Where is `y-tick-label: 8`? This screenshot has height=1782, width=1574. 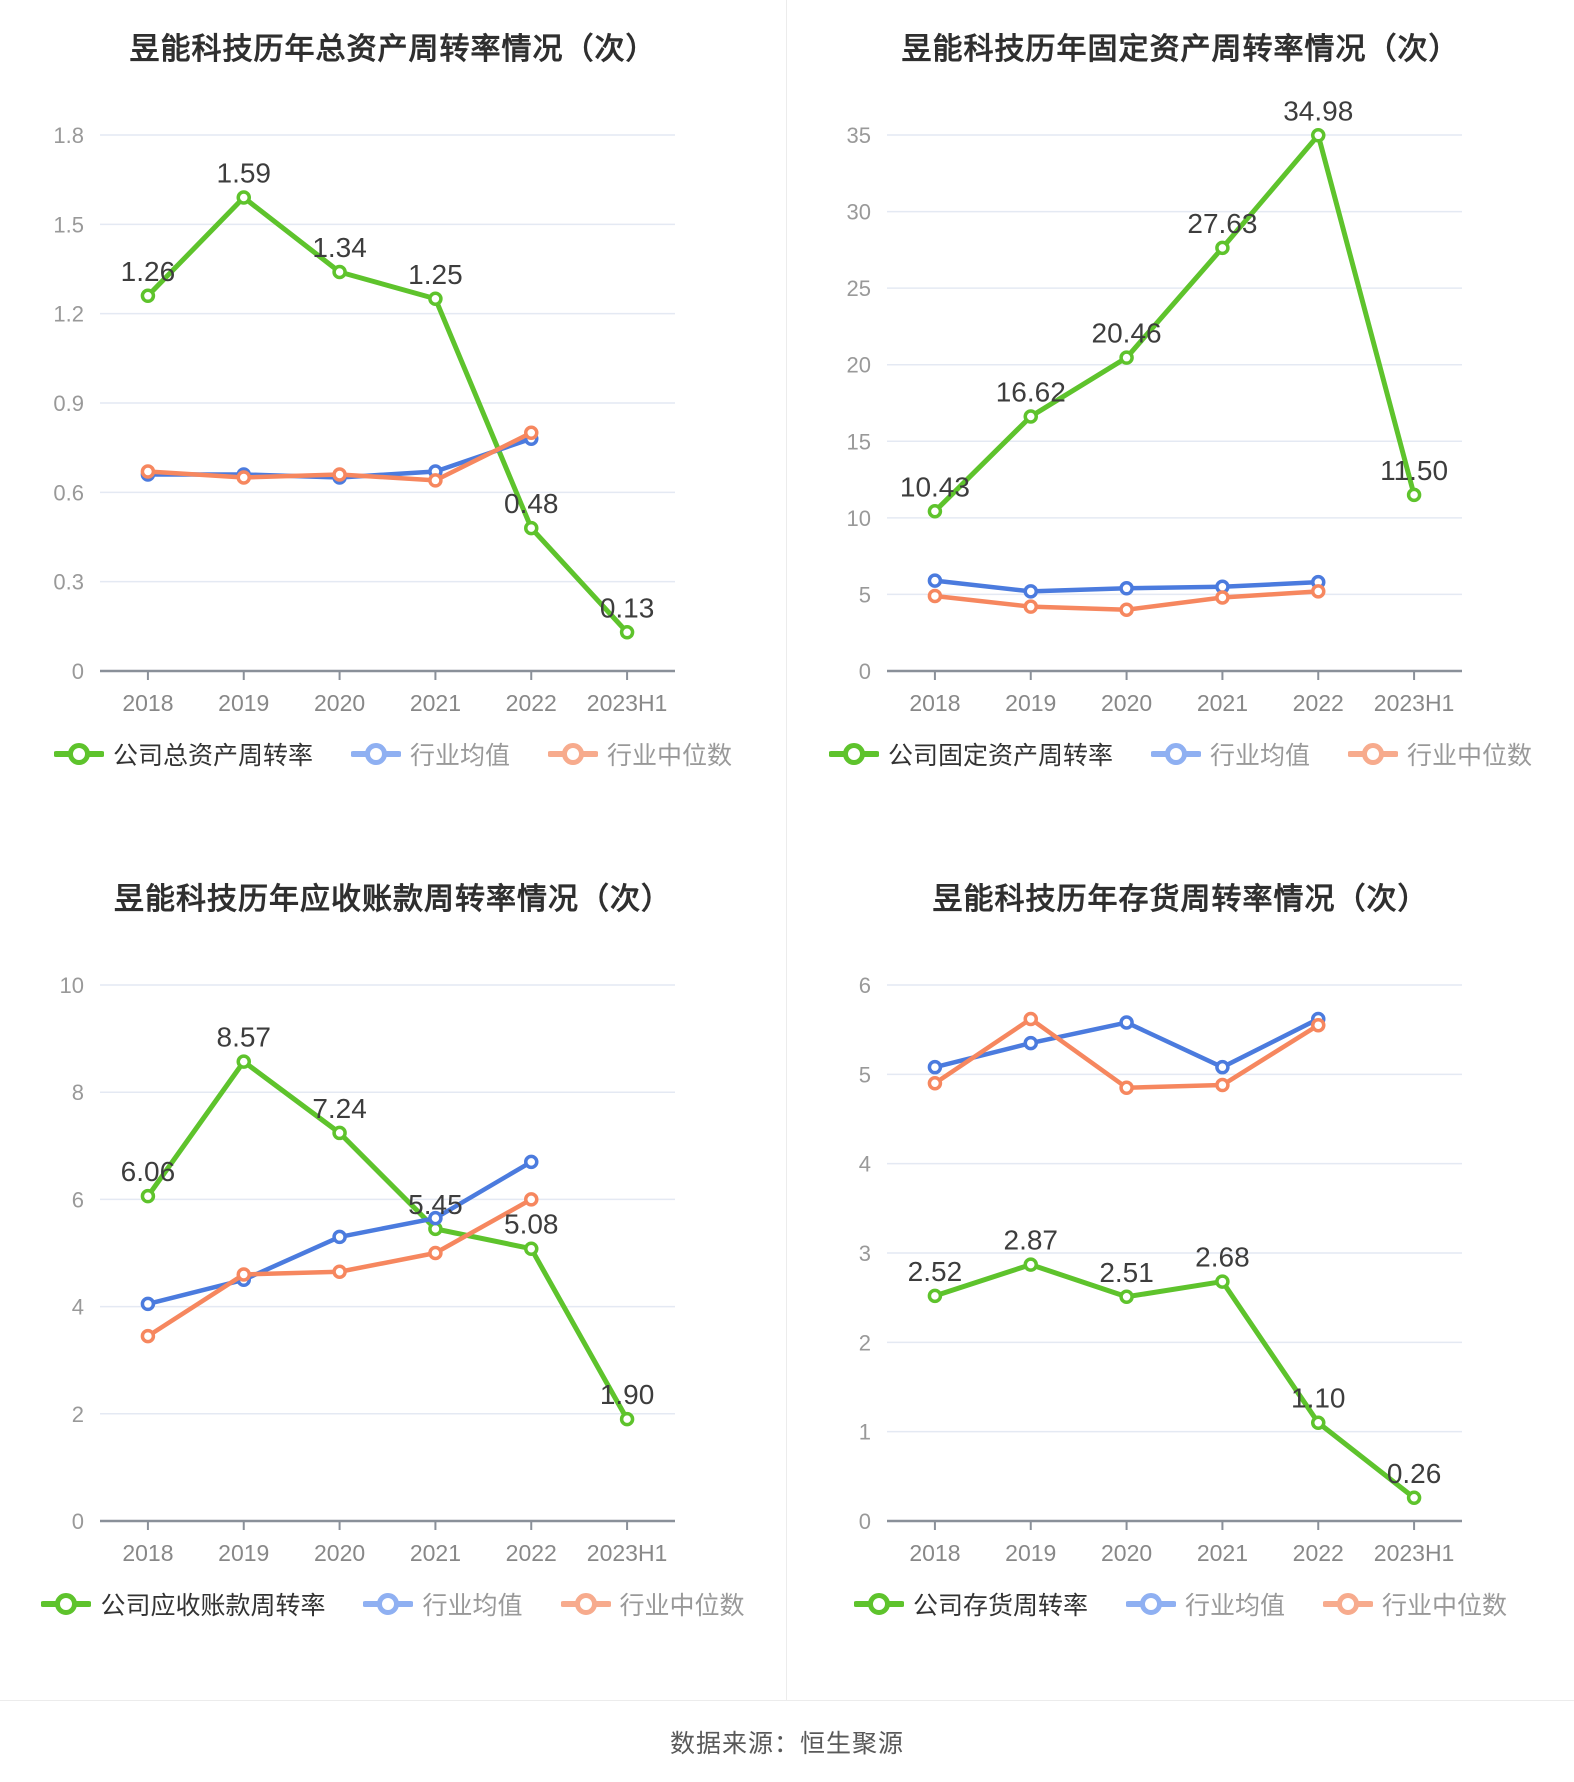
y-tick-label: 8 is located at coordinates (77, 1092).